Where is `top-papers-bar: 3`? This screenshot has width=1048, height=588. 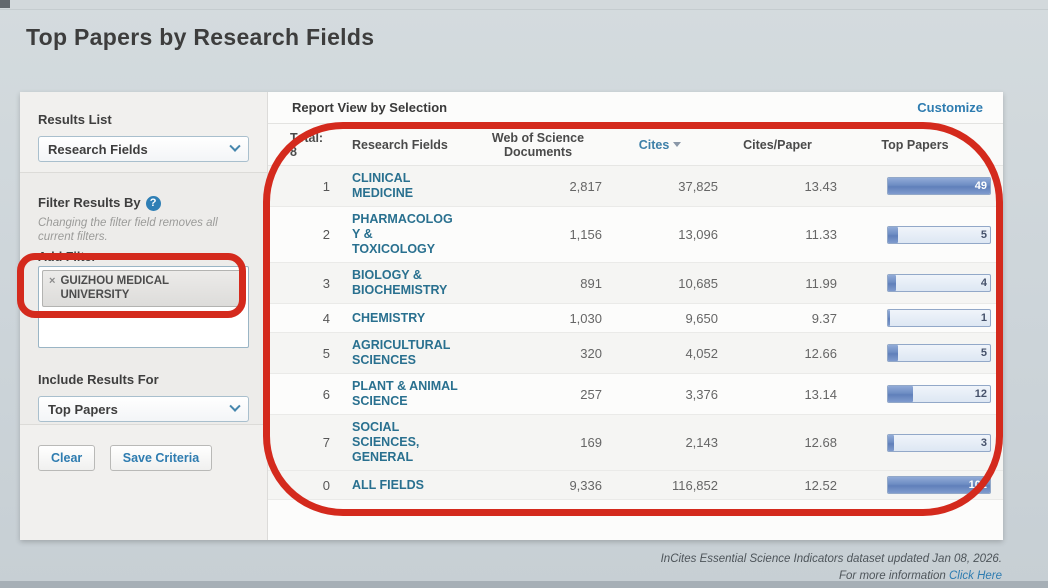 top-papers-bar: 3 is located at coordinates (939, 442).